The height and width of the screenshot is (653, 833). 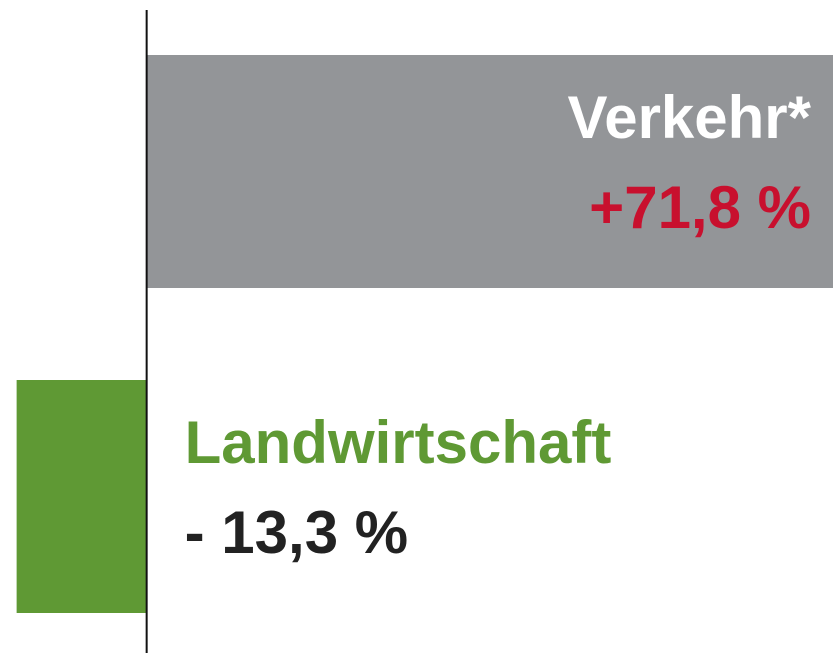 What do you see at coordinates (81, 496) in the screenshot?
I see `bar` at bounding box center [81, 496].